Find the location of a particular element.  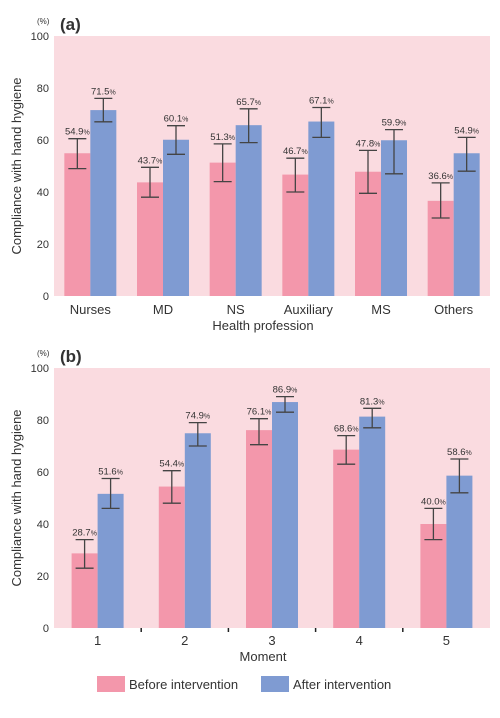

panel-a-unit-label: (%) is located at coordinates (43, 21).